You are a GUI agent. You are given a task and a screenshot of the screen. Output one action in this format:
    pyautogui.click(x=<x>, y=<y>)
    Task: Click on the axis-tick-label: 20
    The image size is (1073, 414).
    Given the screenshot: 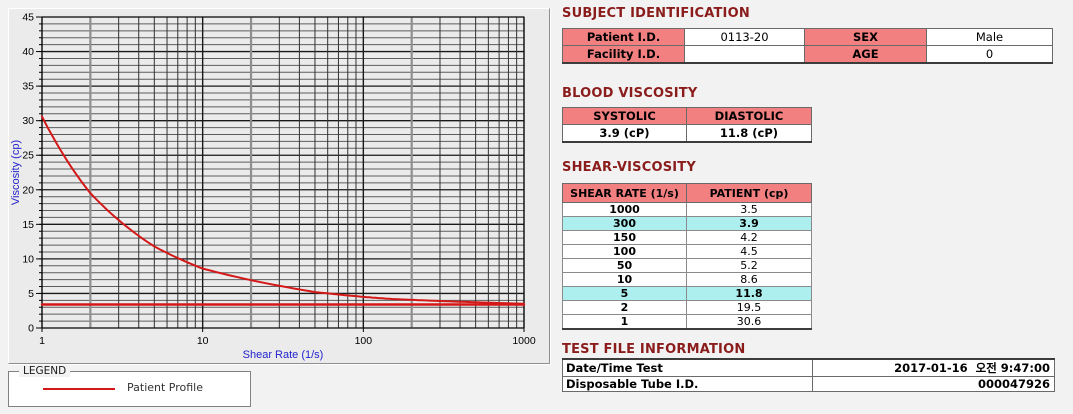 What is the action you would take?
    pyautogui.click(x=28, y=190)
    